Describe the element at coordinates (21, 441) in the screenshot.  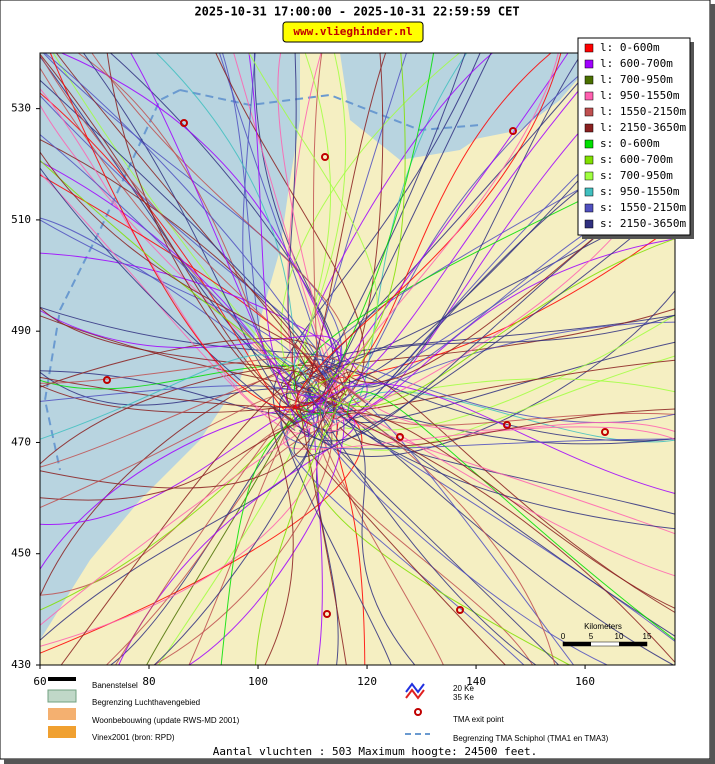
I see `y-tick-label: 470` at that location.